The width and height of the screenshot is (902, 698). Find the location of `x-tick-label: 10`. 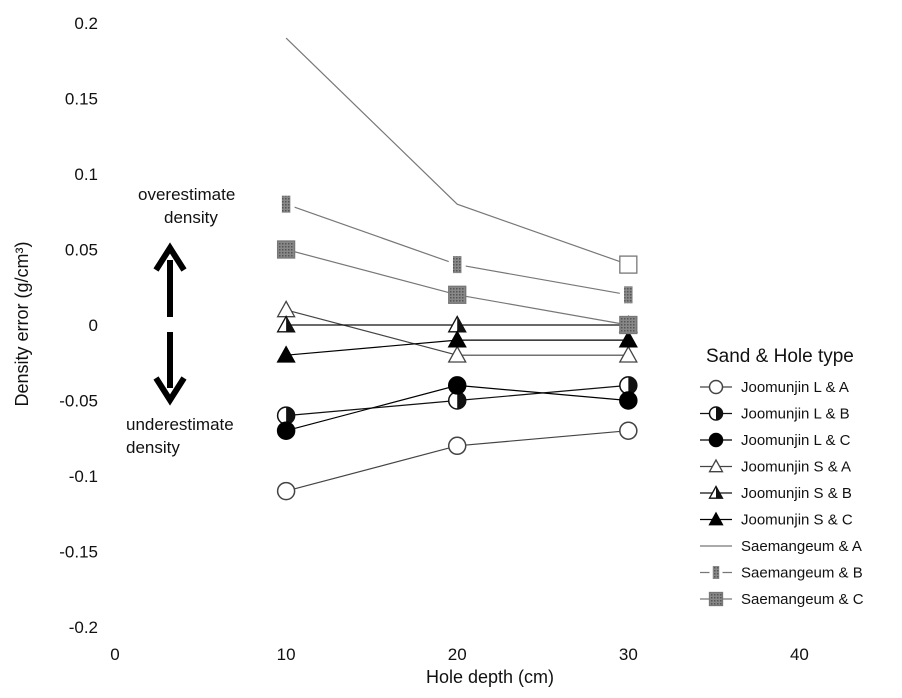

x-tick-label: 10 is located at coordinates (286, 654).